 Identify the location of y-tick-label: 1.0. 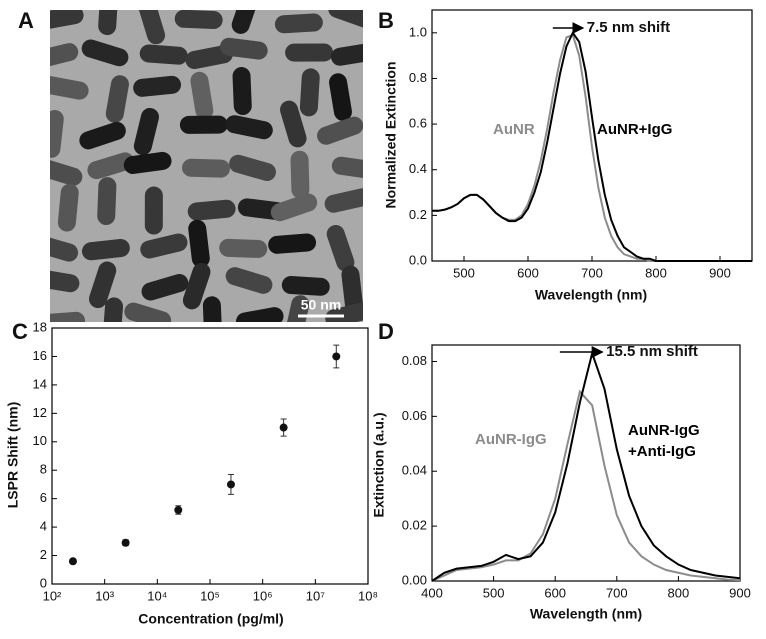
(418, 31).